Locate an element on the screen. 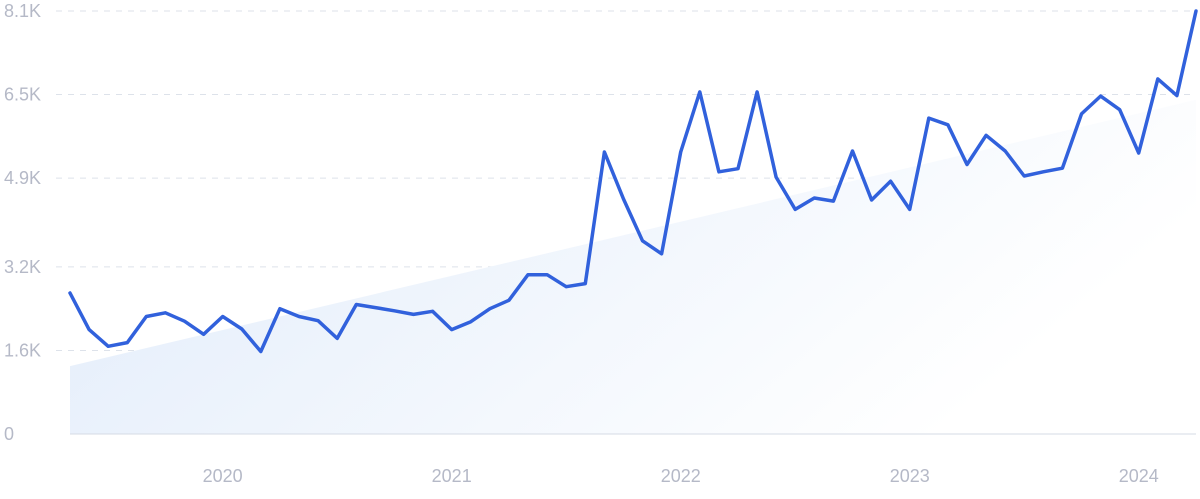 The image size is (1200, 499). y-tick-label: 8.1K is located at coordinates (22, 11).